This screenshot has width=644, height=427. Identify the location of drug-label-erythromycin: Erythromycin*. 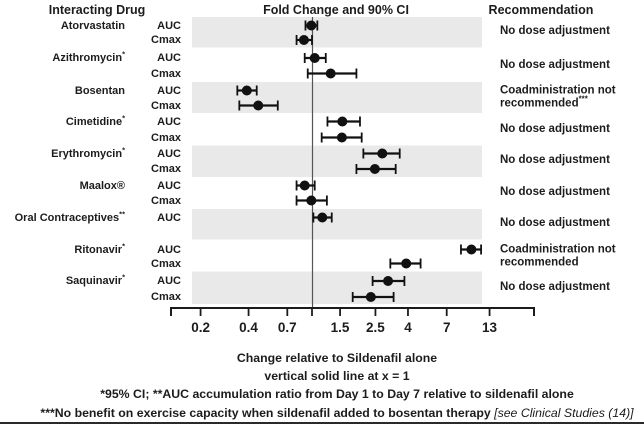
(88, 152).